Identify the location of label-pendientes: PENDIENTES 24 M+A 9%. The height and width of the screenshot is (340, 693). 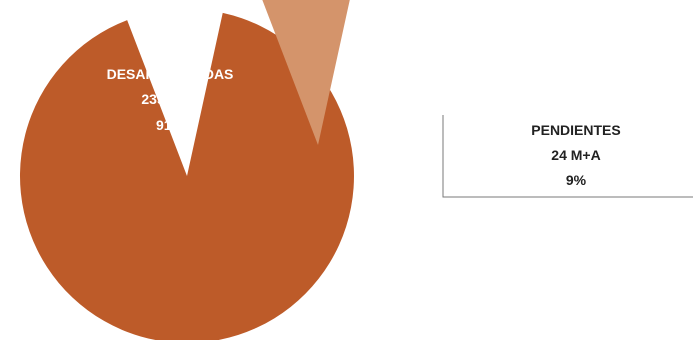
(575, 155).